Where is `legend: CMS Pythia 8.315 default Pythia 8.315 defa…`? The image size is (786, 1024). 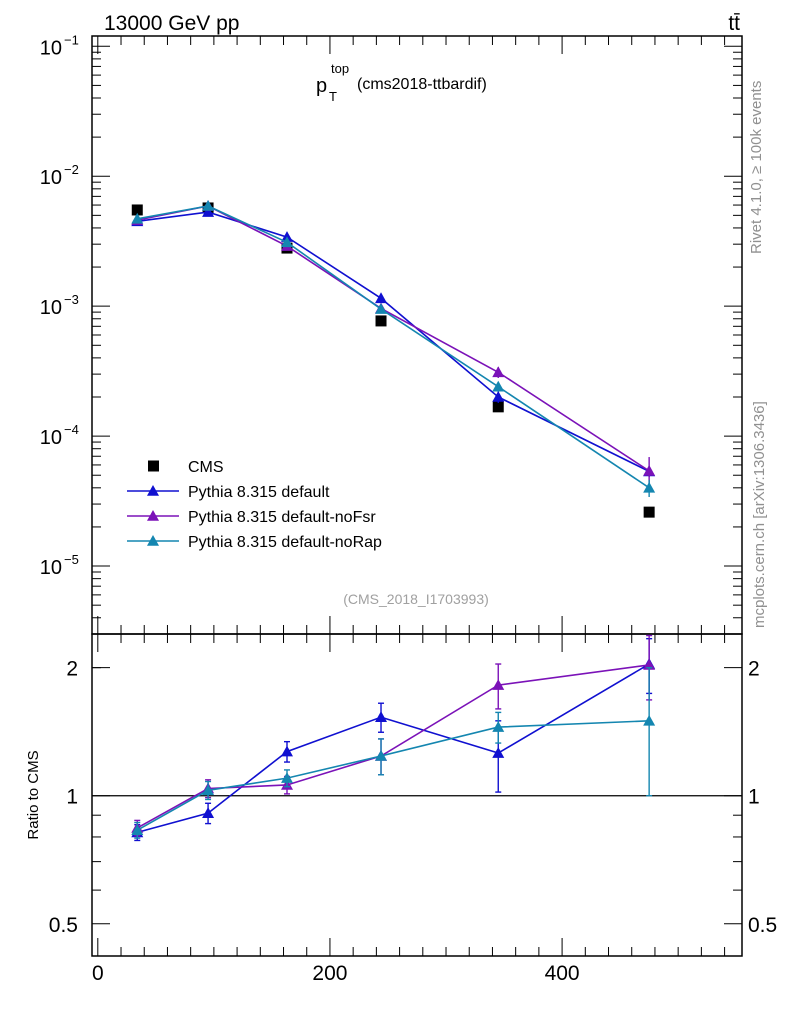 legend: CMS Pythia 8.315 default Pythia 8.315 defa… is located at coordinates (254, 505).